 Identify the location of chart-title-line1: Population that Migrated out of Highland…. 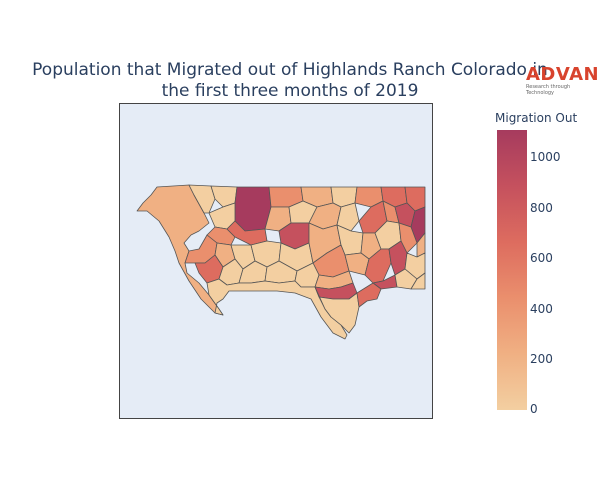
(290, 70).